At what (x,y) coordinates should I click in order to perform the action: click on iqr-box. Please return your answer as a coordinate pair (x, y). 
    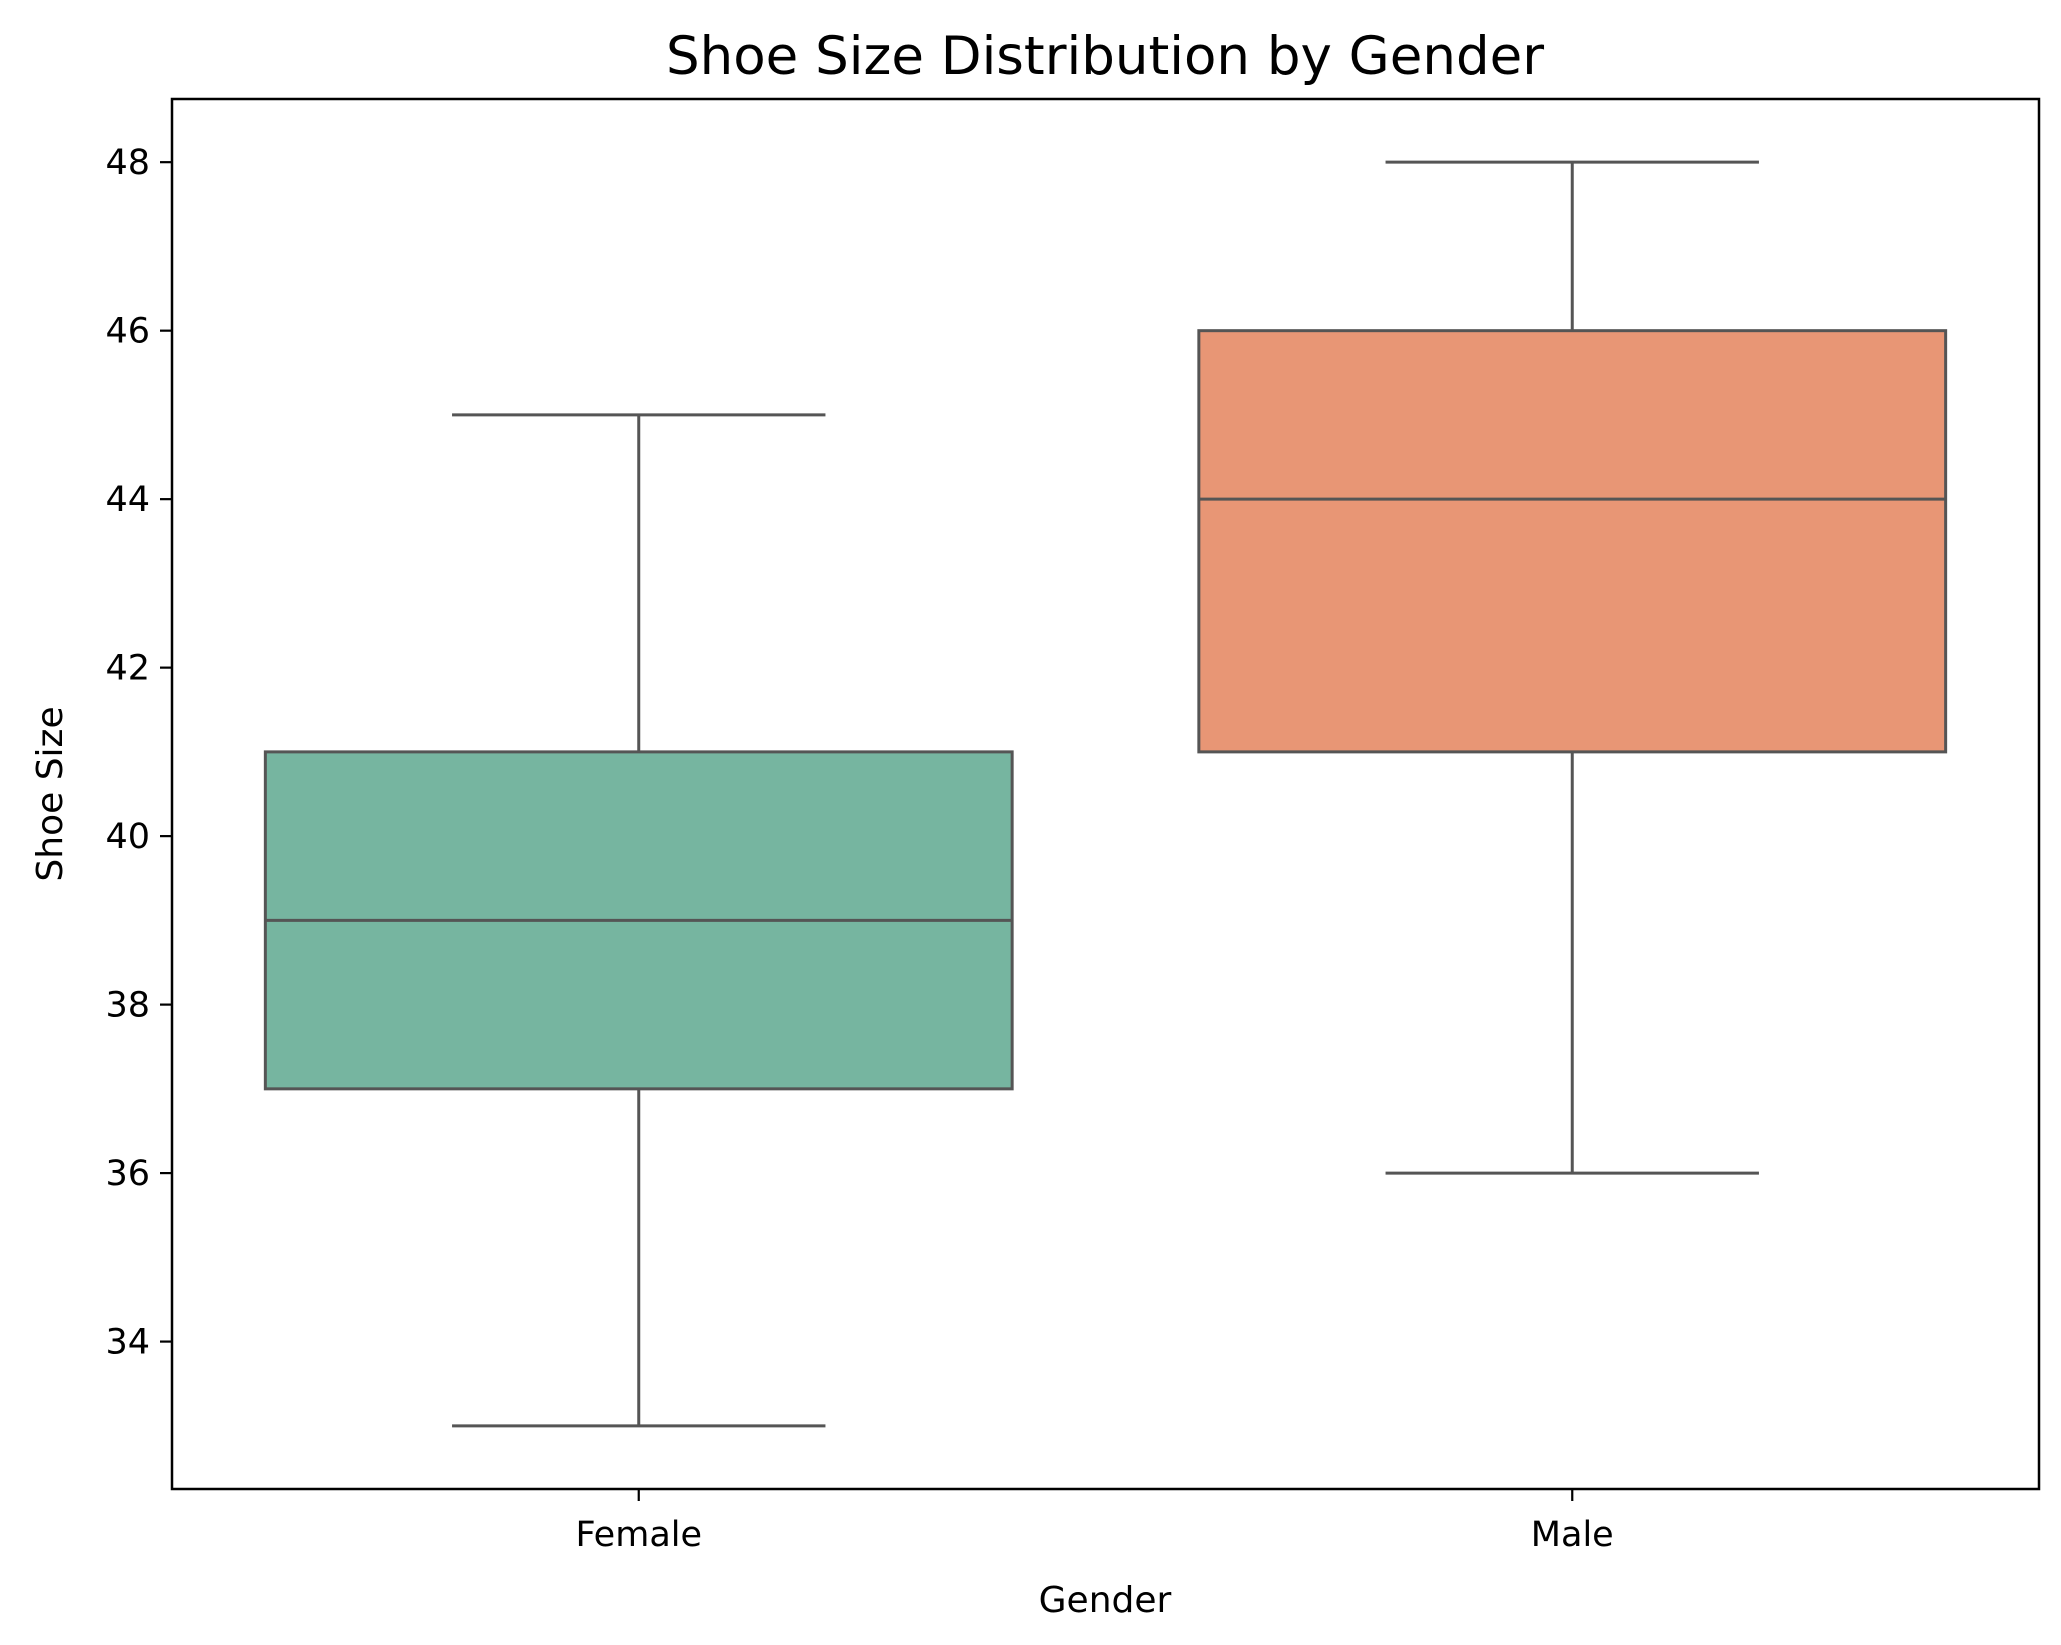
    Looking at the image, I should click on (1572, 541).